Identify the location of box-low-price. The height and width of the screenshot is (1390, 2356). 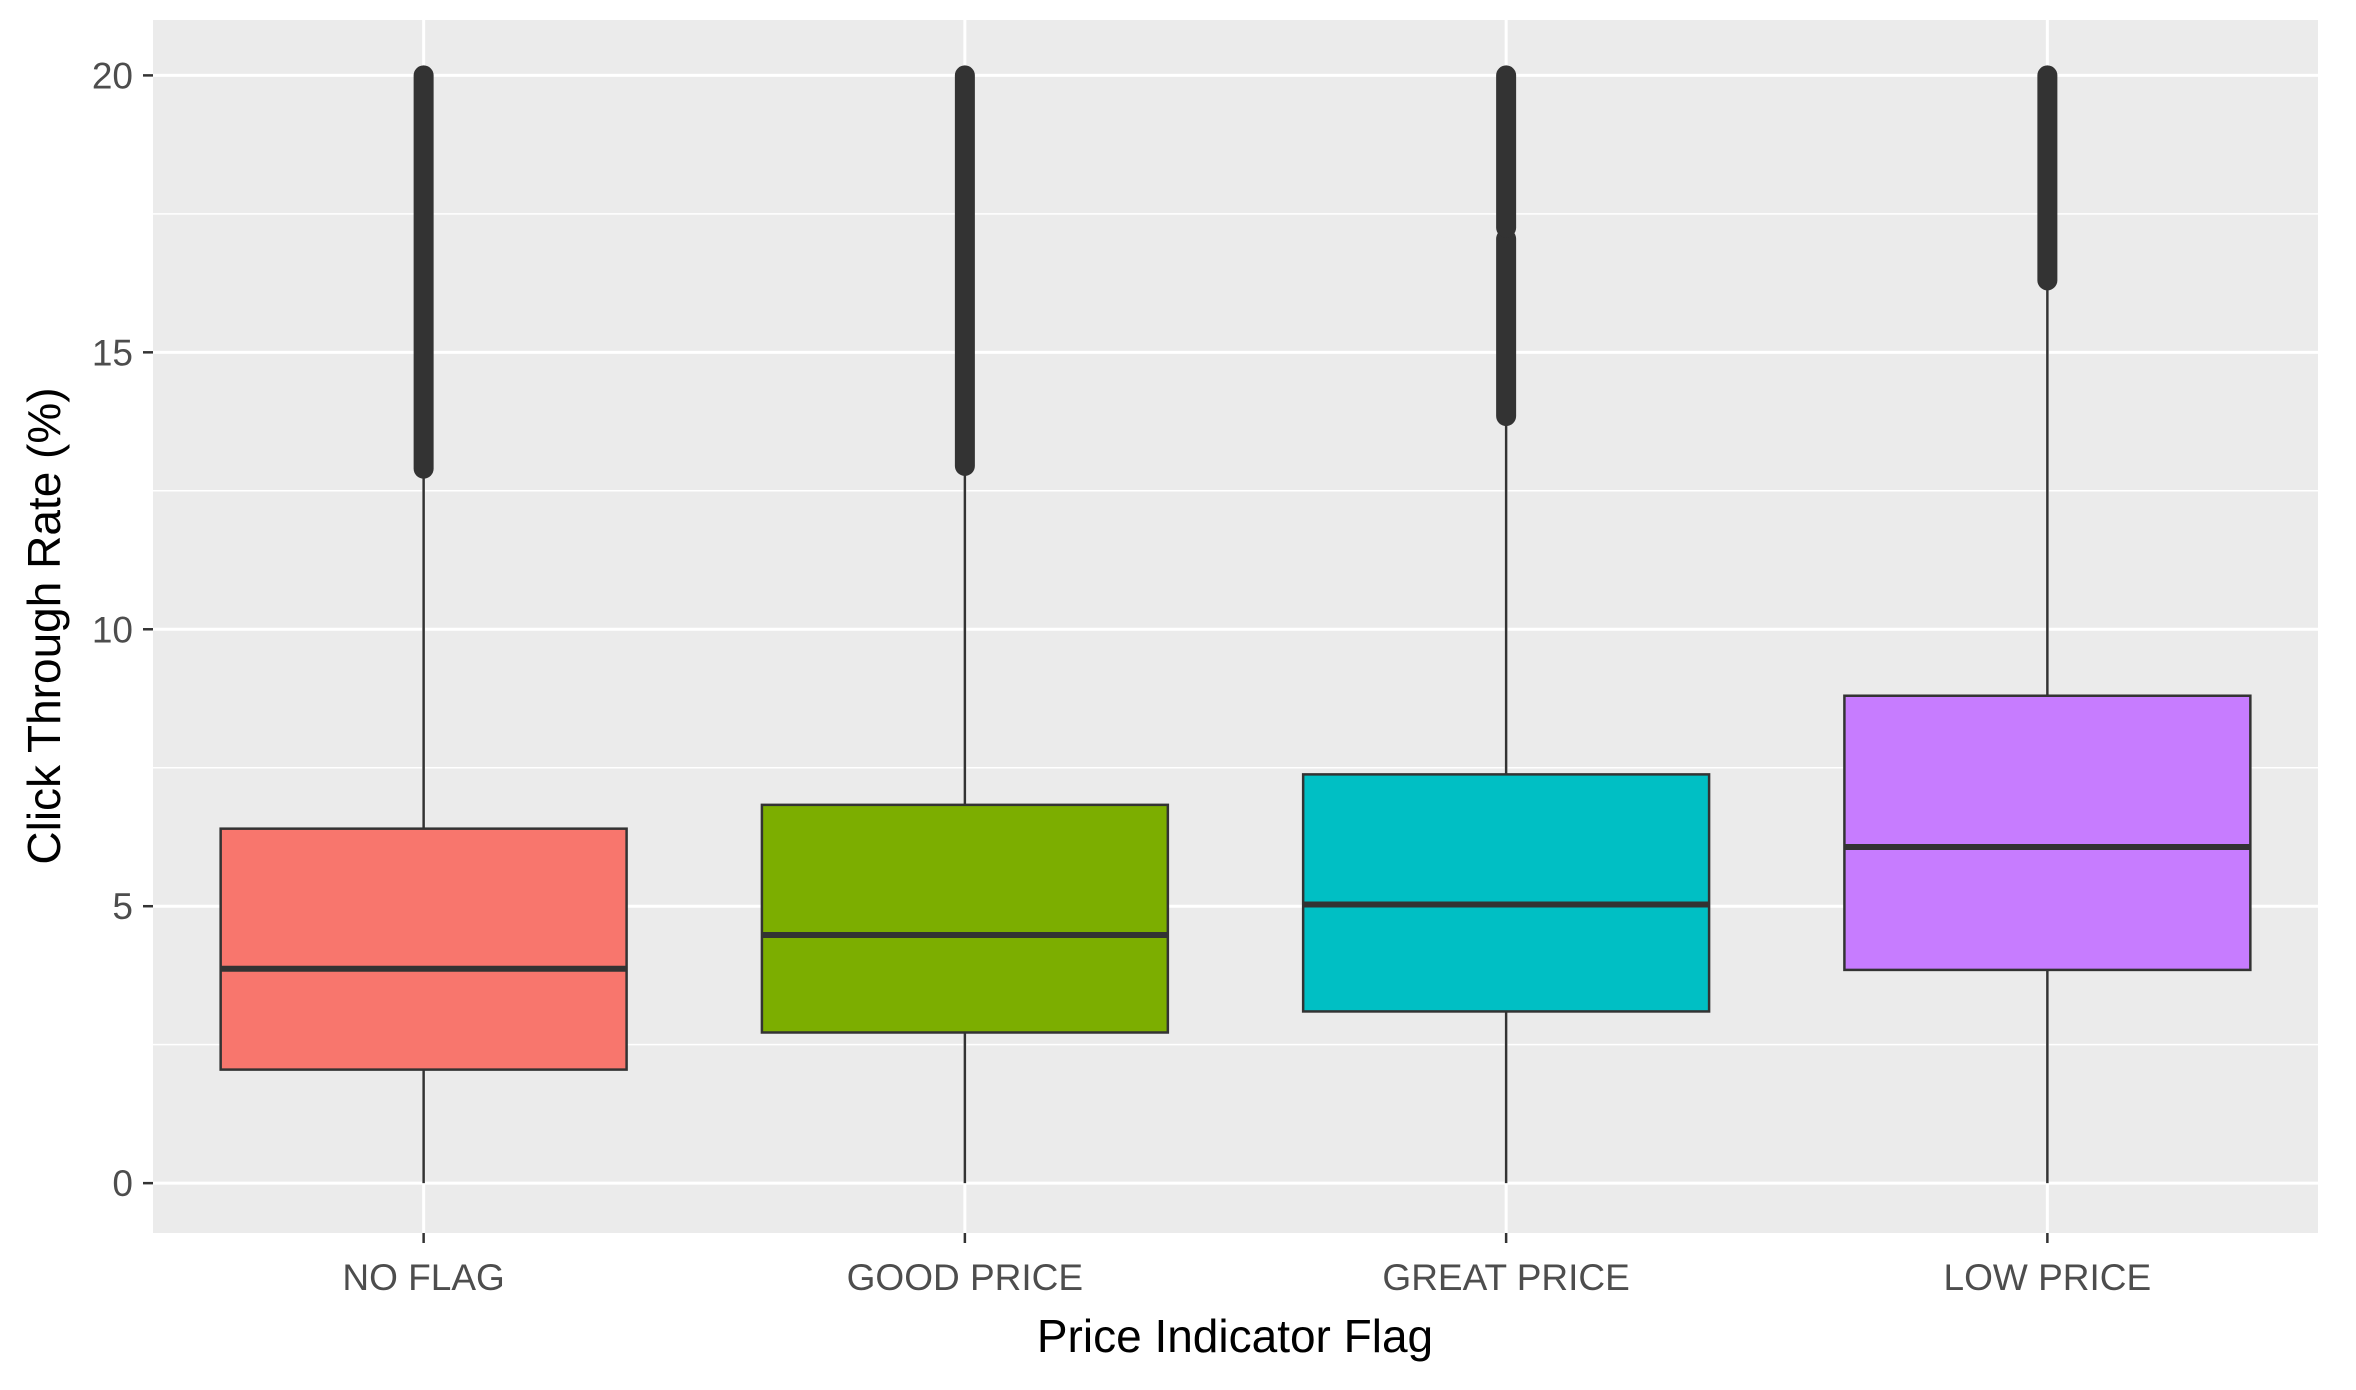
(2047, 624).